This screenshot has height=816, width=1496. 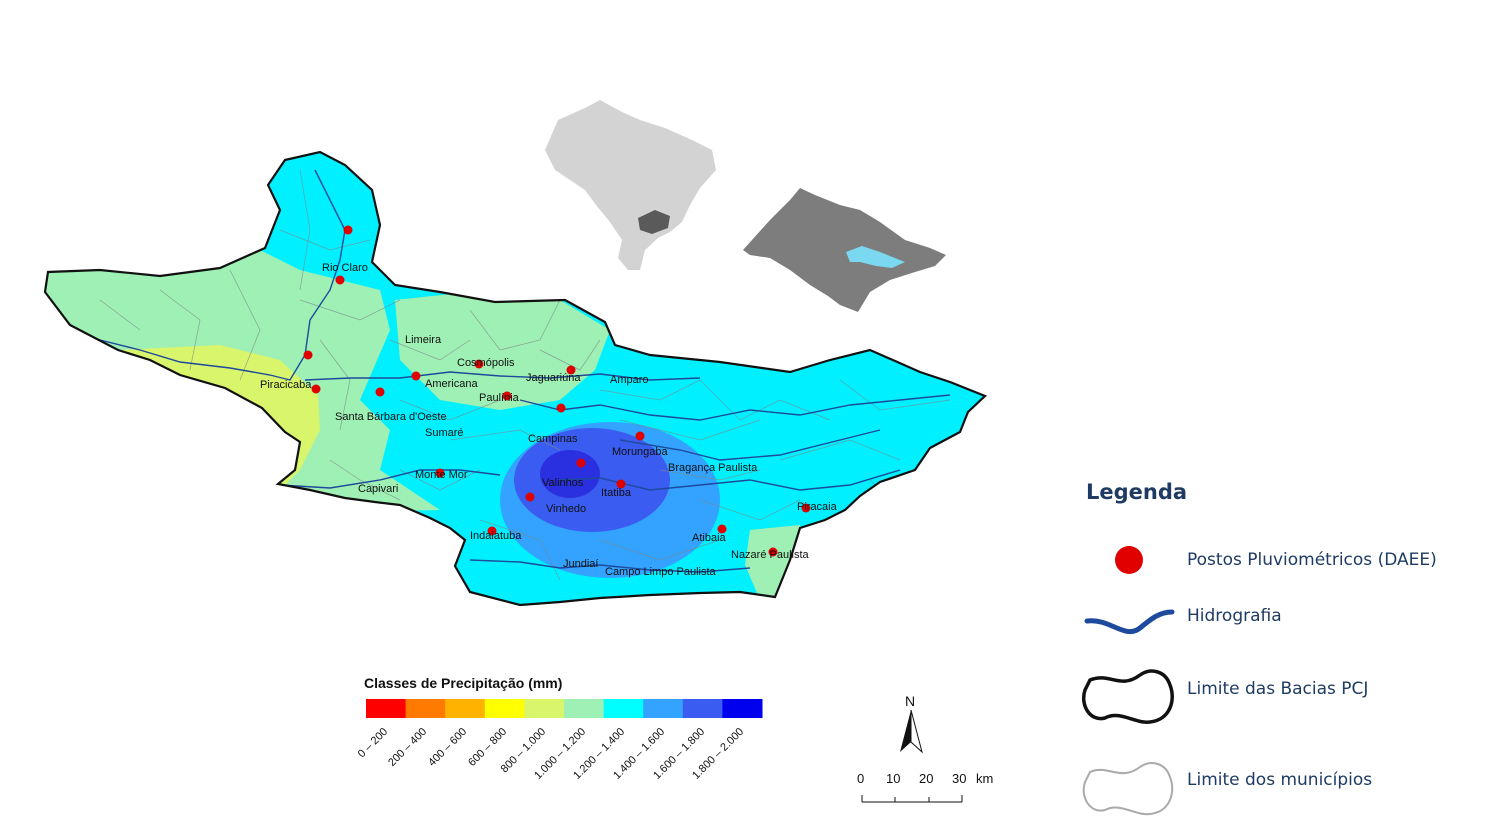 I want to click on scale-tick-label: 10, so click(x=893, y=778).